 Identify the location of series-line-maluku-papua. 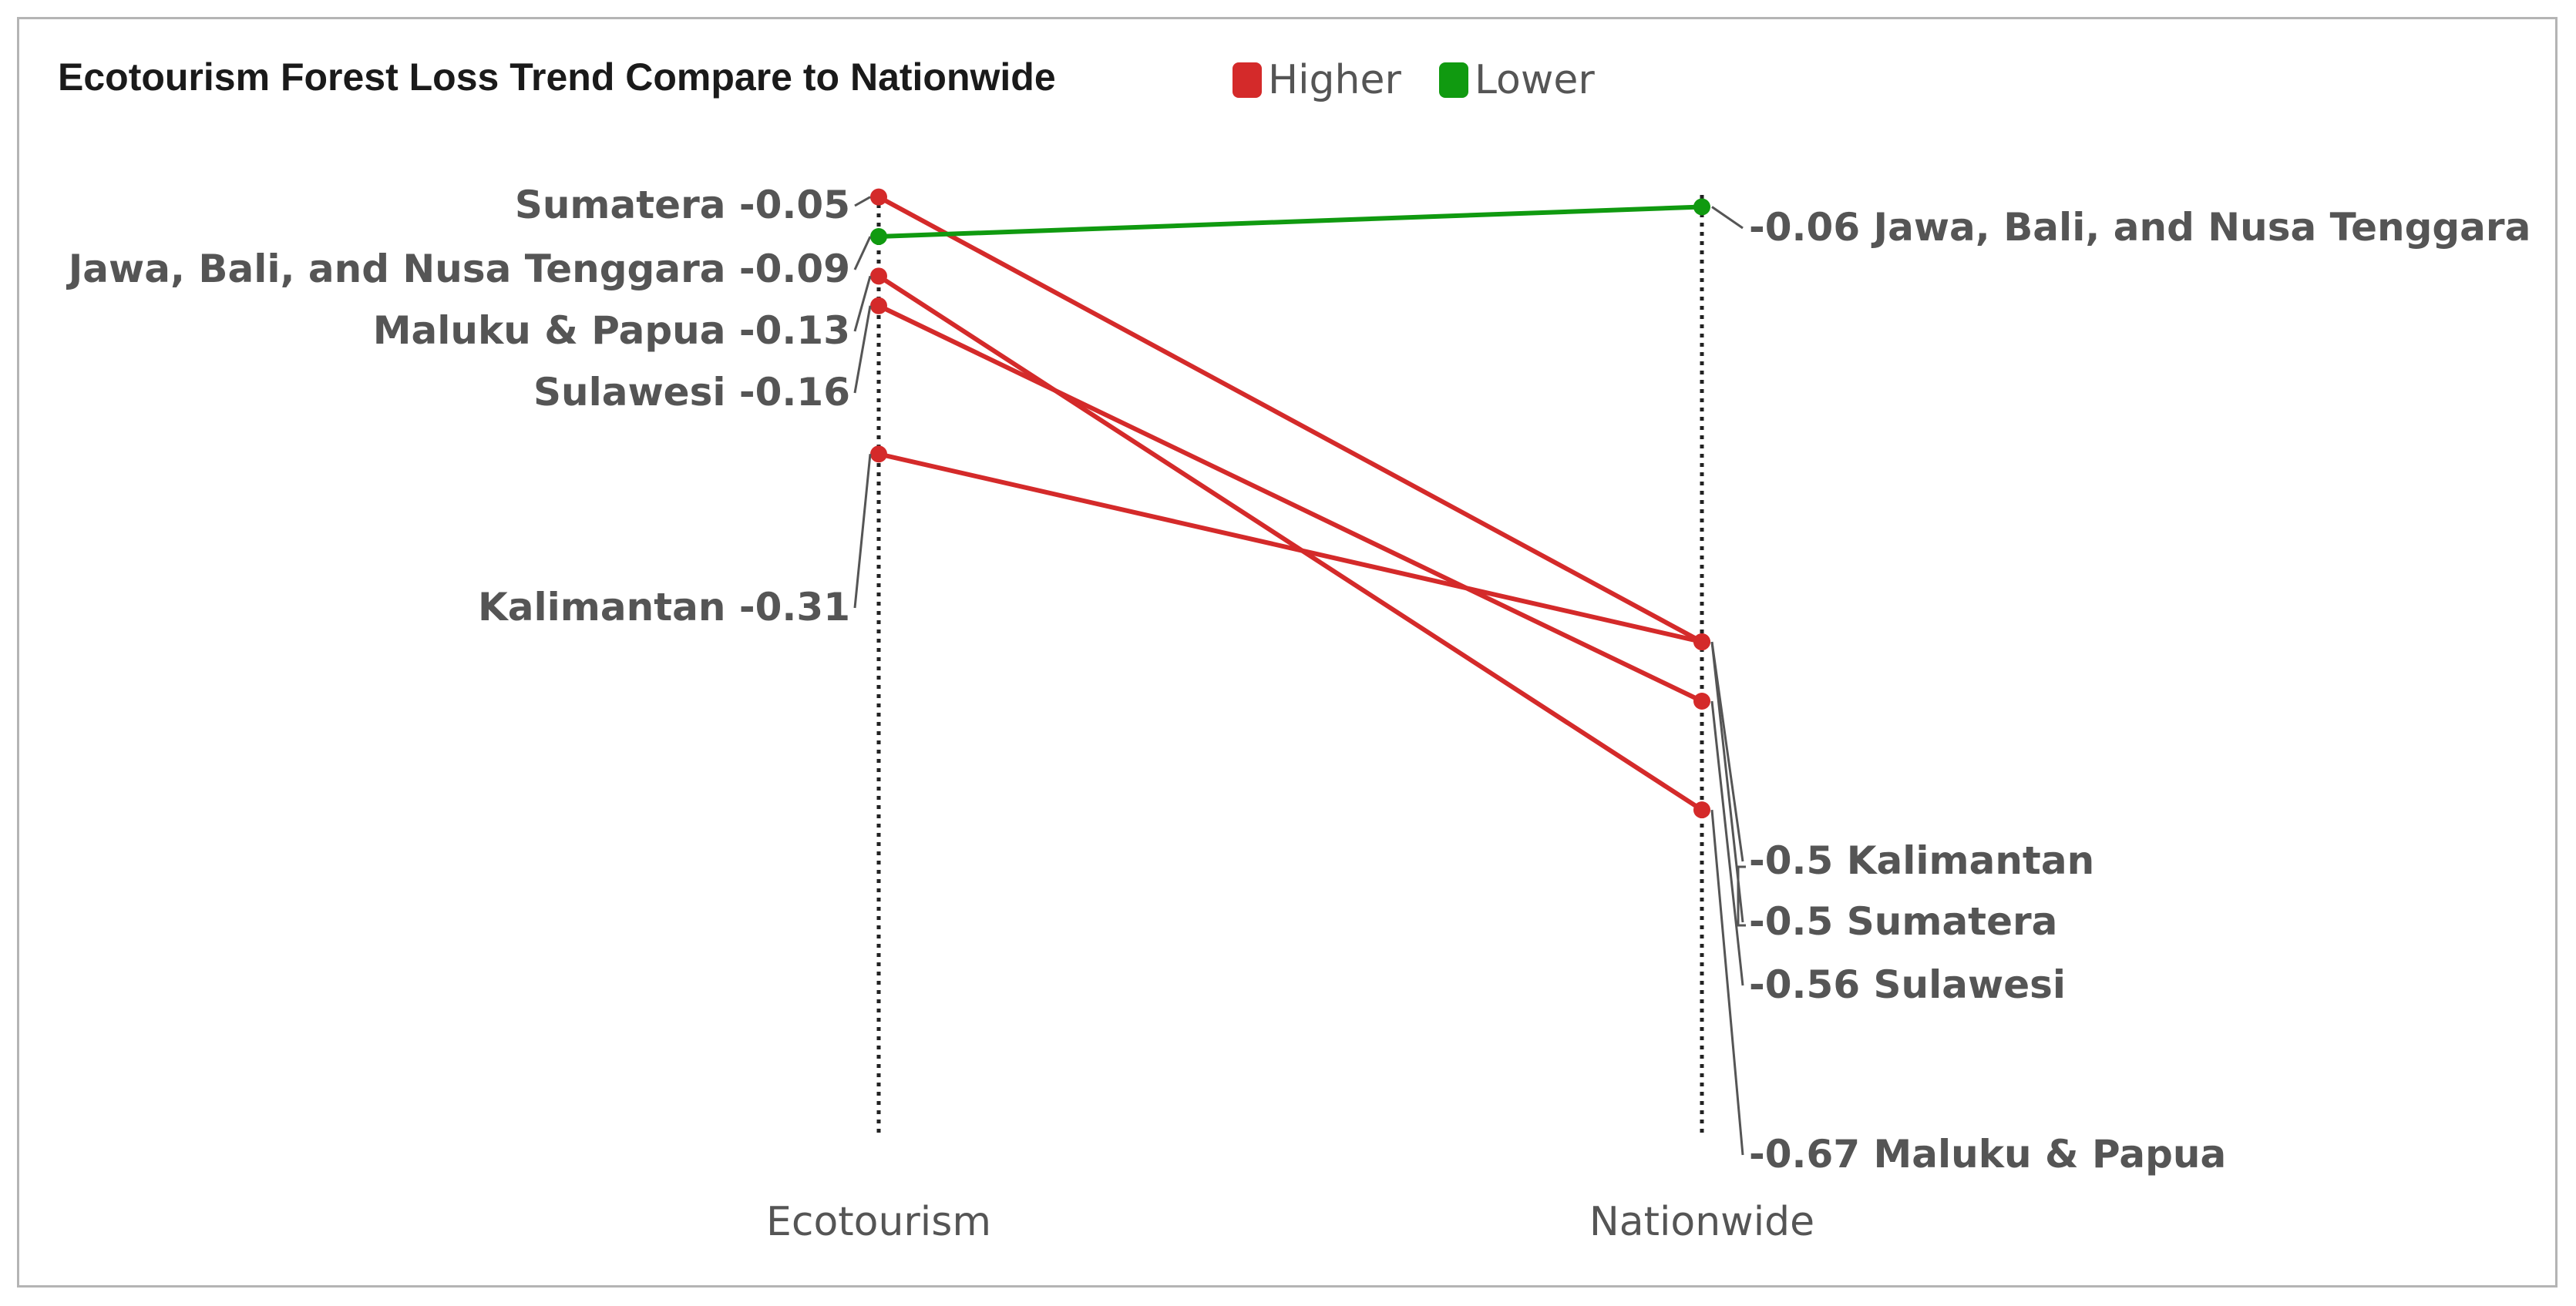
(1290, 543).